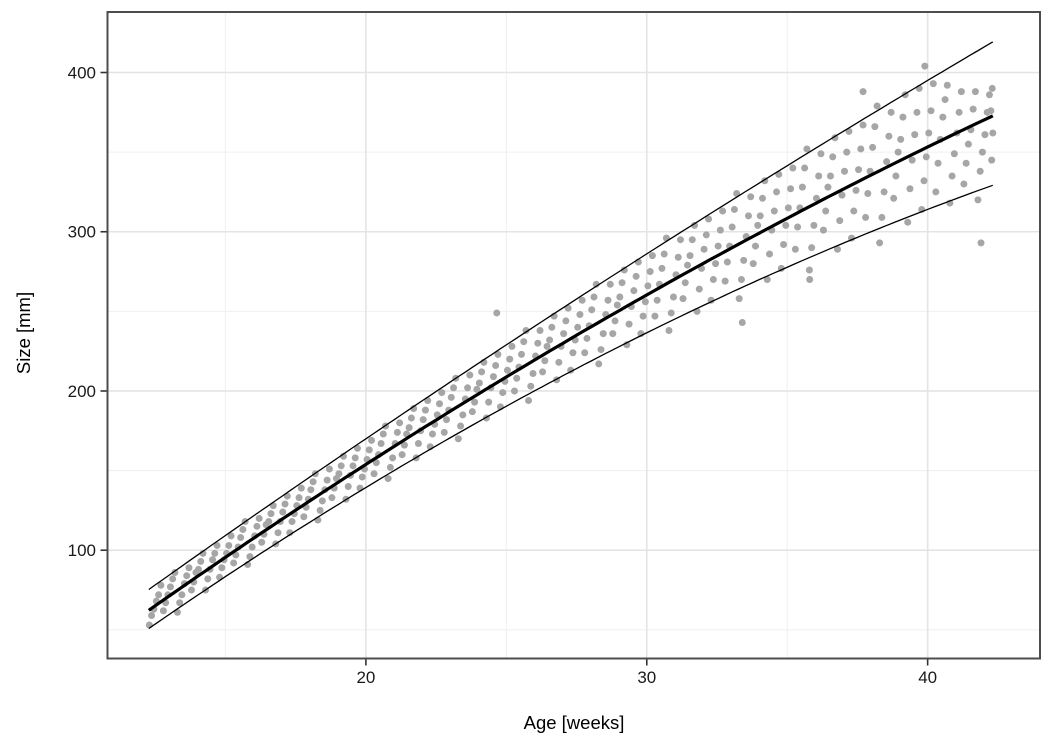 The width and height of the screenshot is (1050, 750). I want to click on y-tick-label: 400, so click(82, 73).